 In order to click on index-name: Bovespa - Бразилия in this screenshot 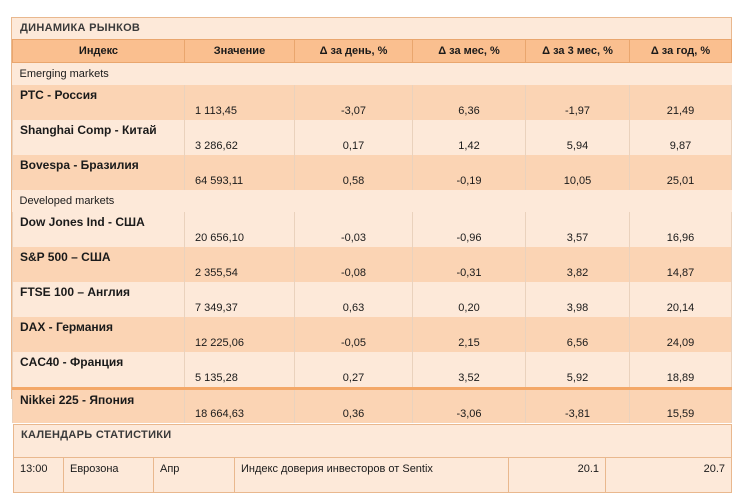, I will do `click(98, 172)`.